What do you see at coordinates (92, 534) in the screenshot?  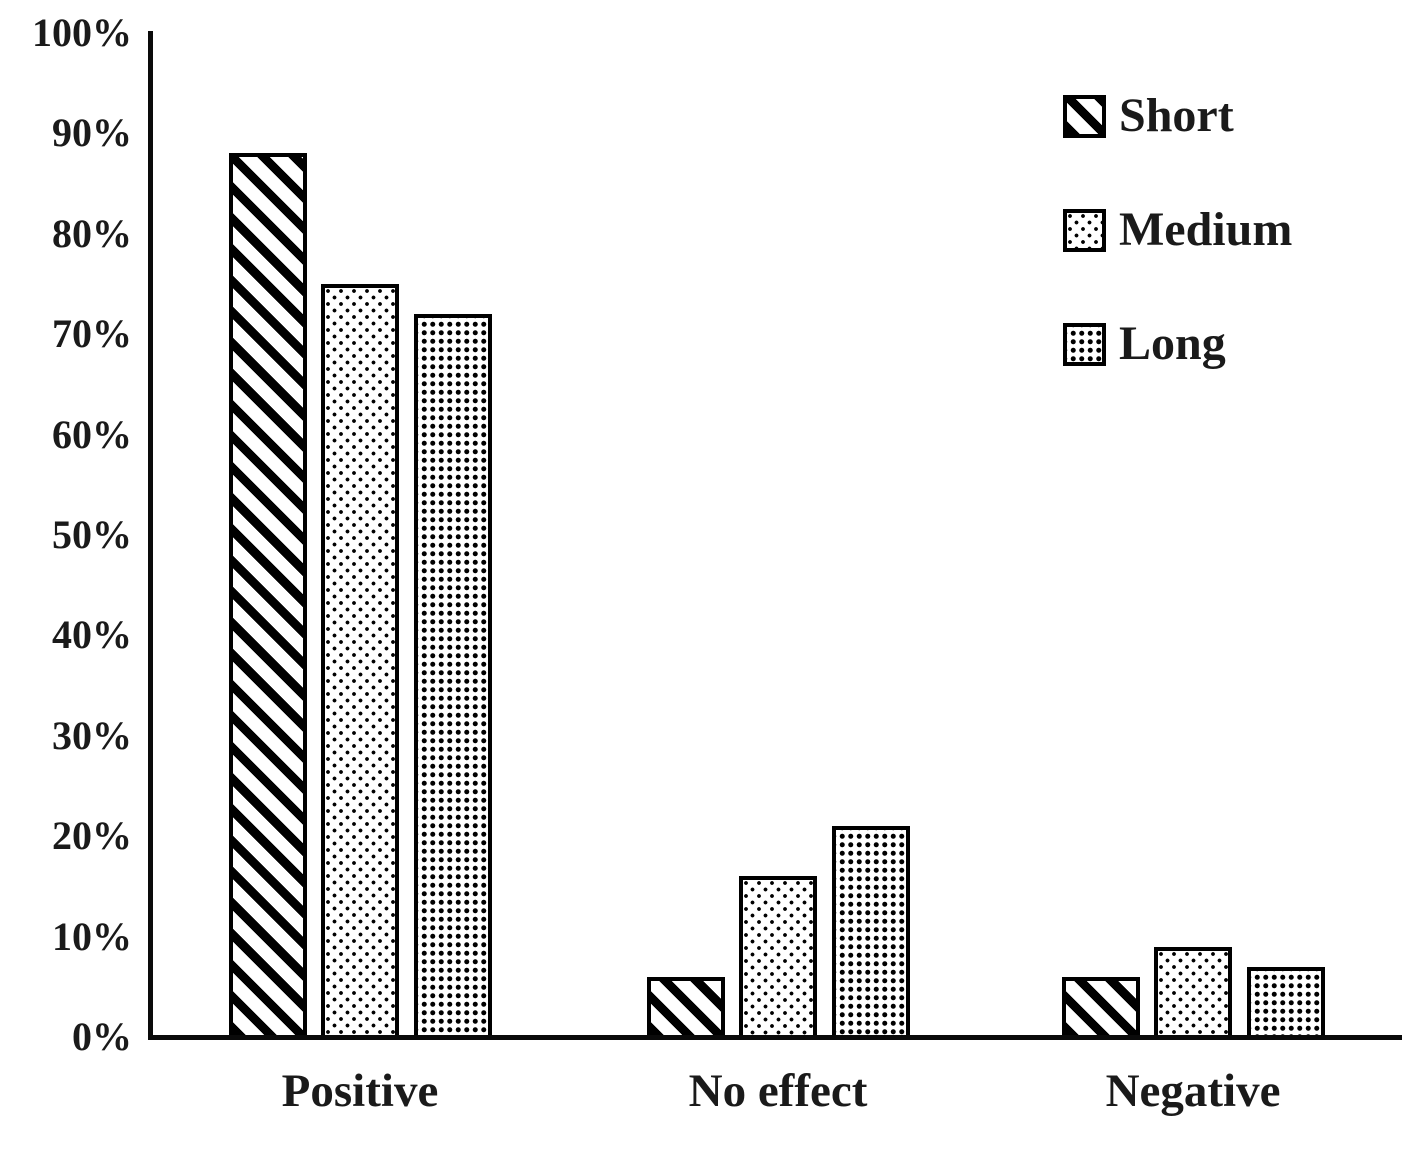 I see `y-tick-label-50-: 50%` at bounding box center [92, 534].